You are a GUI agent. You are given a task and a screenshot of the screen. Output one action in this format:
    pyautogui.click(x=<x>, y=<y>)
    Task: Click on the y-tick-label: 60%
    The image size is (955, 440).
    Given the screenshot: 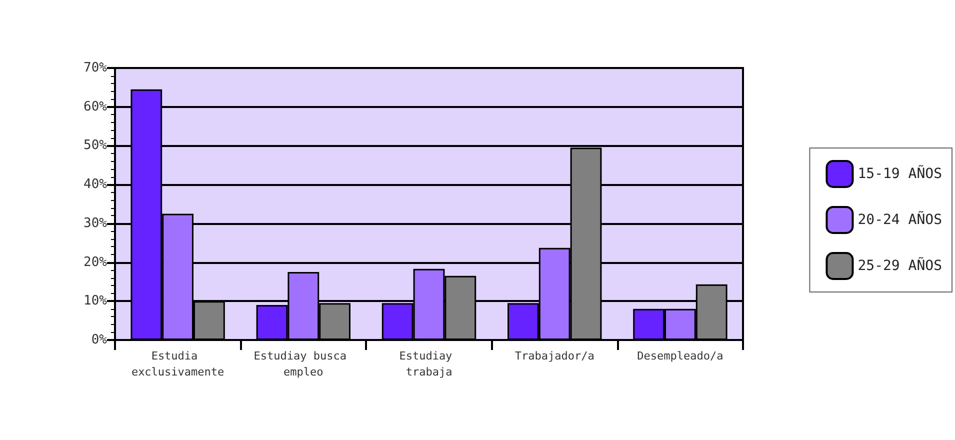 What is the action you would take?
    pyautogui.click(x=96, y=106)
    